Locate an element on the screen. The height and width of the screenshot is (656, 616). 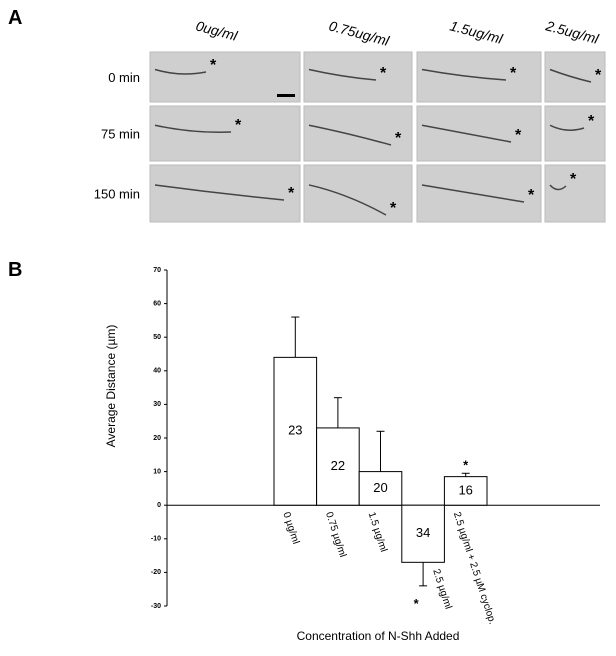
n-label: 20 is located at coordinates (380, 487).